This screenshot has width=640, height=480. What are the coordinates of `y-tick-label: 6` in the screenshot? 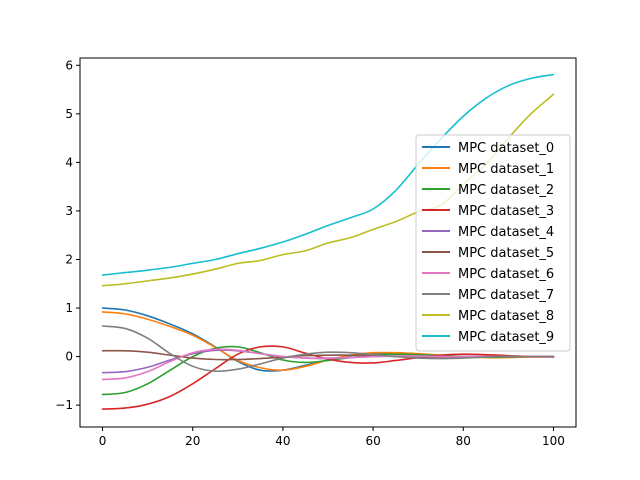 It's located at (69, 65).